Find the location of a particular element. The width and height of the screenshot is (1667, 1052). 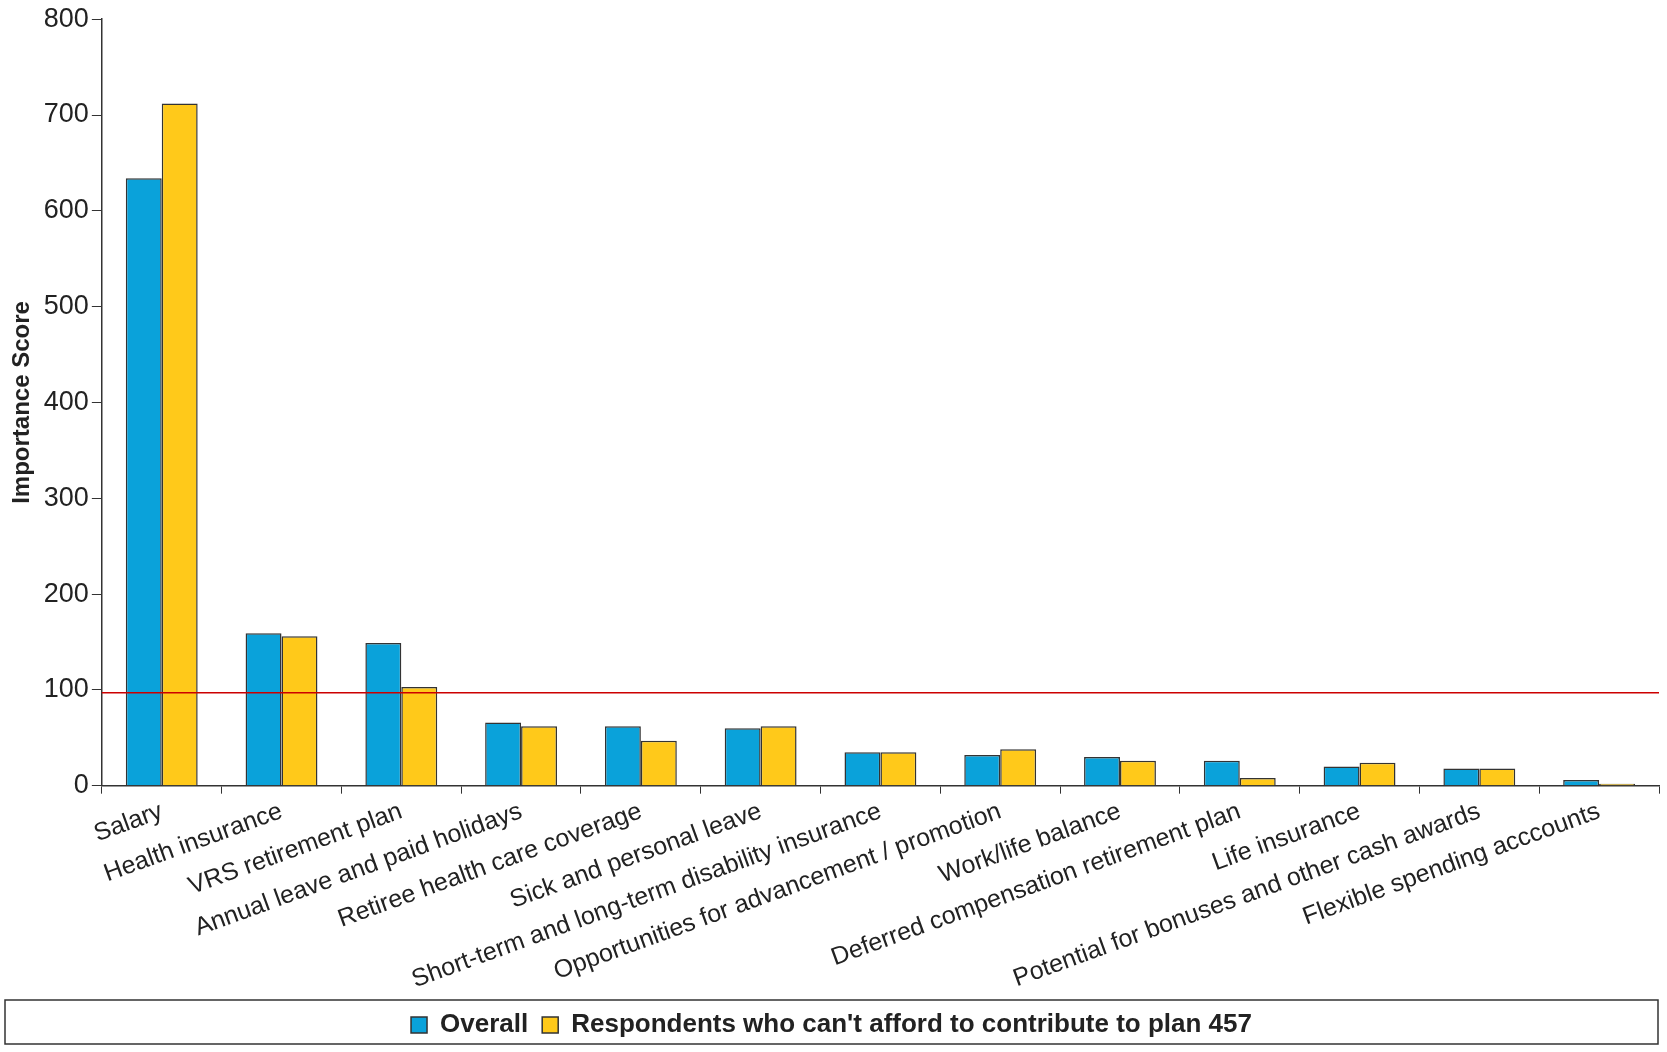

y-tick-label: 800 is located at coordinates (66, 17).